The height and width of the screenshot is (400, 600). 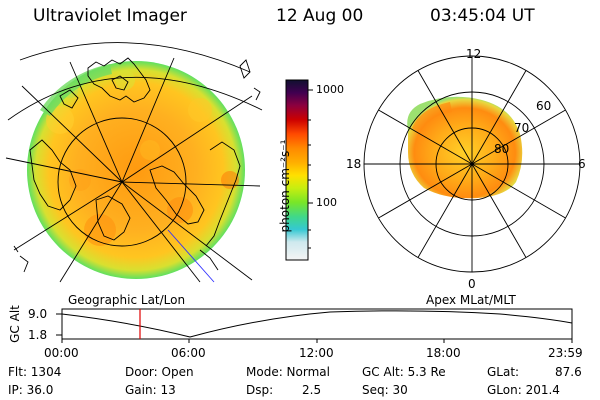 What do you see at coordinates (110, 16) in the screenshot?
I see `instrument-title: Ultraviolet Imager` at bounding box center [110, 16].